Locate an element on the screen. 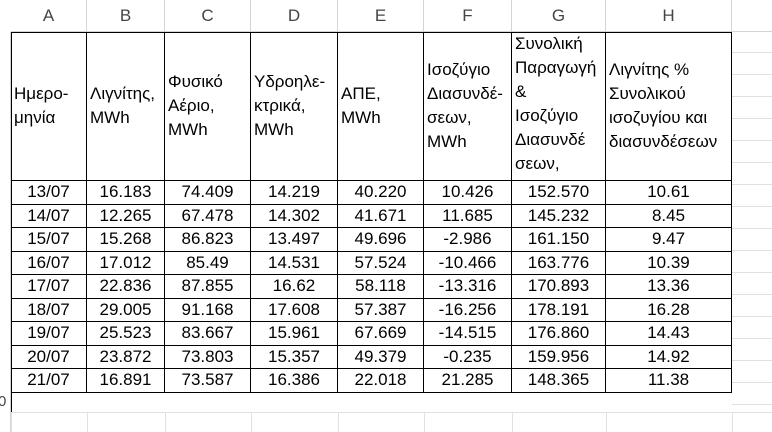 The image size is (772, 432). table-cell: 16.62 is located at coordinates (294, 287).